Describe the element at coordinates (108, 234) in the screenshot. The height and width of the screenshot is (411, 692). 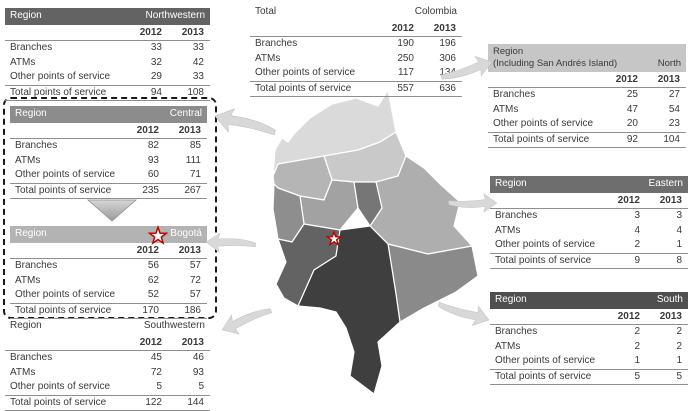
I see `table-header: Region Bogotá` at that location.